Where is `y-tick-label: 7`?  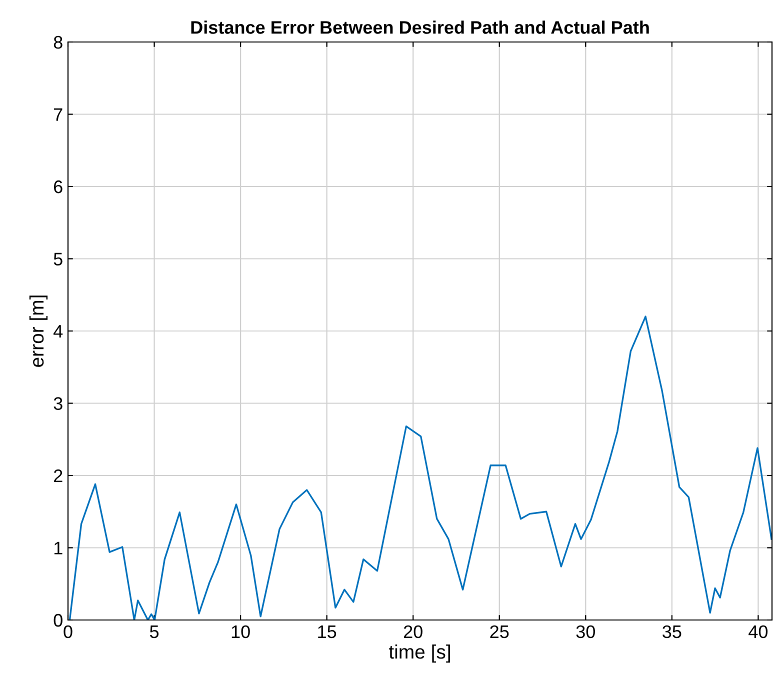 y-tick-label: 7 is located at coordinates (58, 114).